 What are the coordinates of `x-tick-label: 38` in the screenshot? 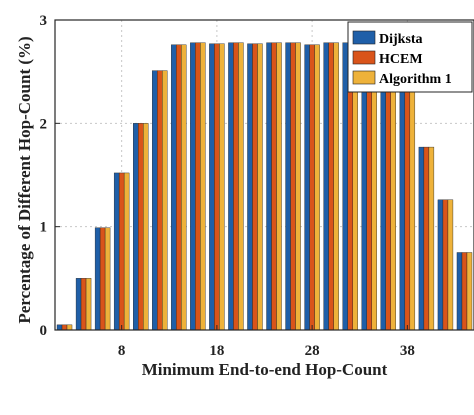 It's located at (407, 351).